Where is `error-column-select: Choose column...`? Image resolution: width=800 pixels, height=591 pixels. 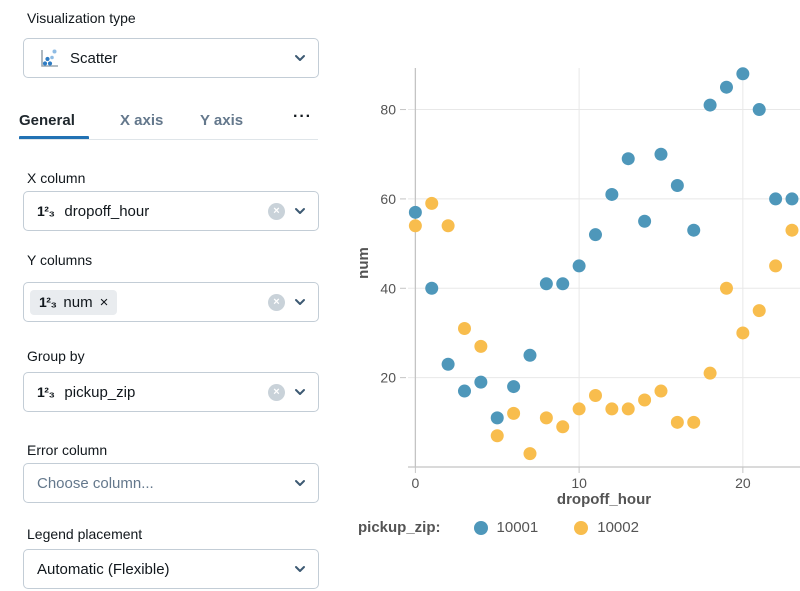 error-column-select: Choose column... is located at coordinates (171, 483).